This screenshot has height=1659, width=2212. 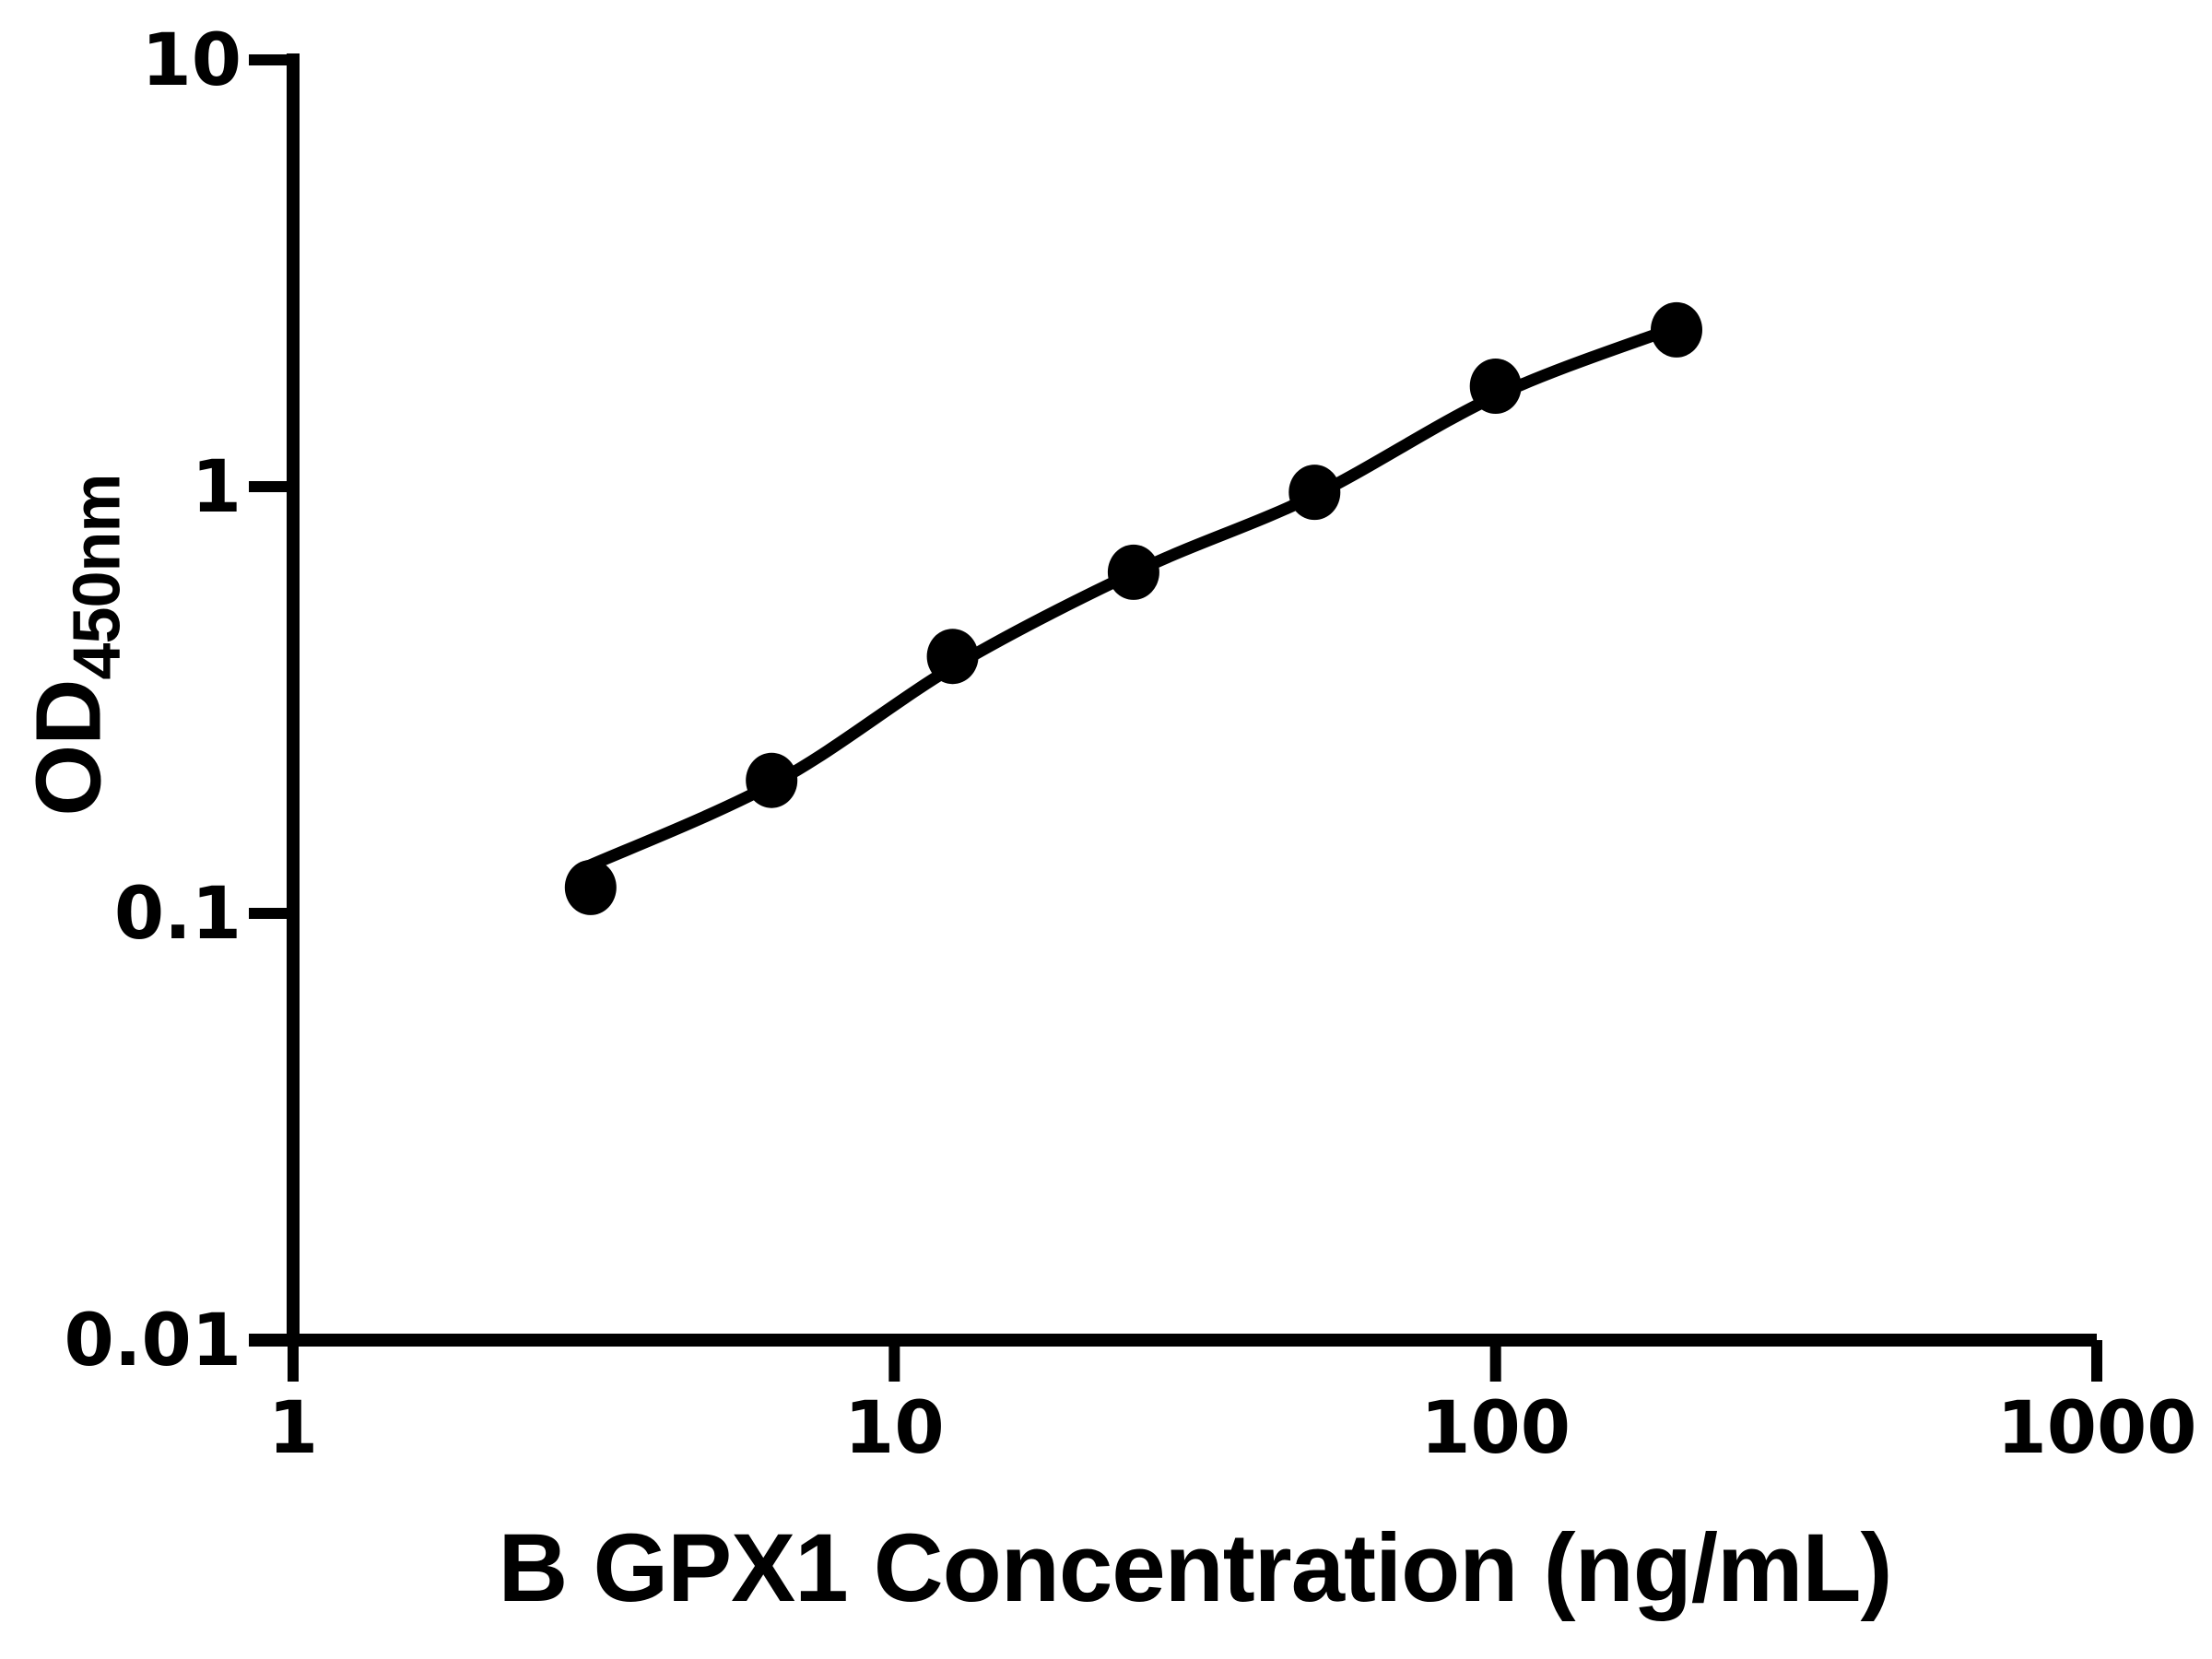 I want to click on y-axis-title-subscript: 450nm, so click(x=97, y=577).